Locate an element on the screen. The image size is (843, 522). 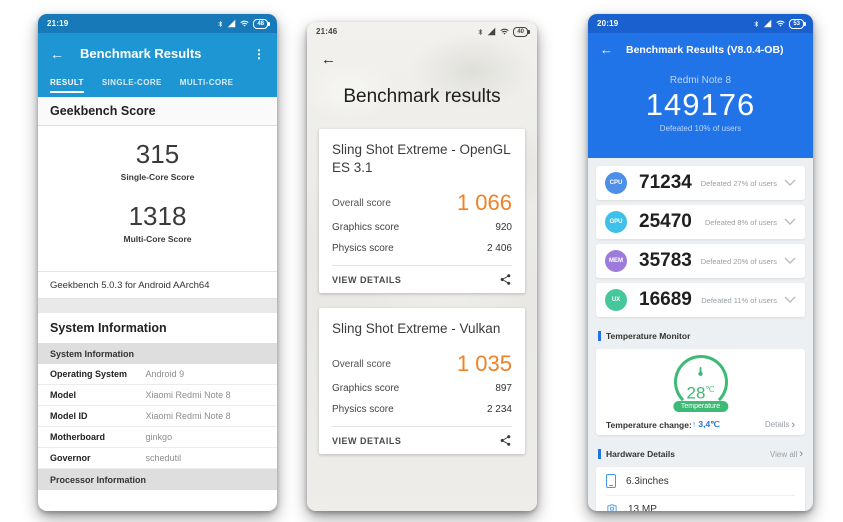
row-value: Xiaomi Redmi Note 8 is located at coordinates (188, 416).